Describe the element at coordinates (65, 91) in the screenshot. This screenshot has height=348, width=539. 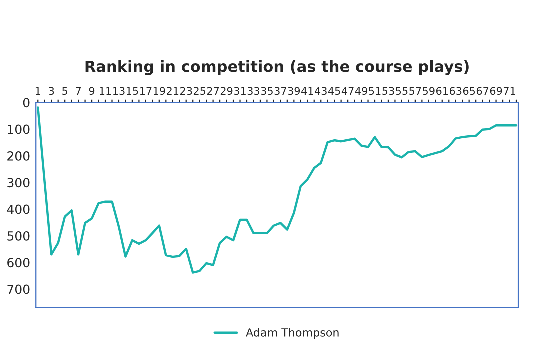
I see `x-tick-label: 5` at that location.